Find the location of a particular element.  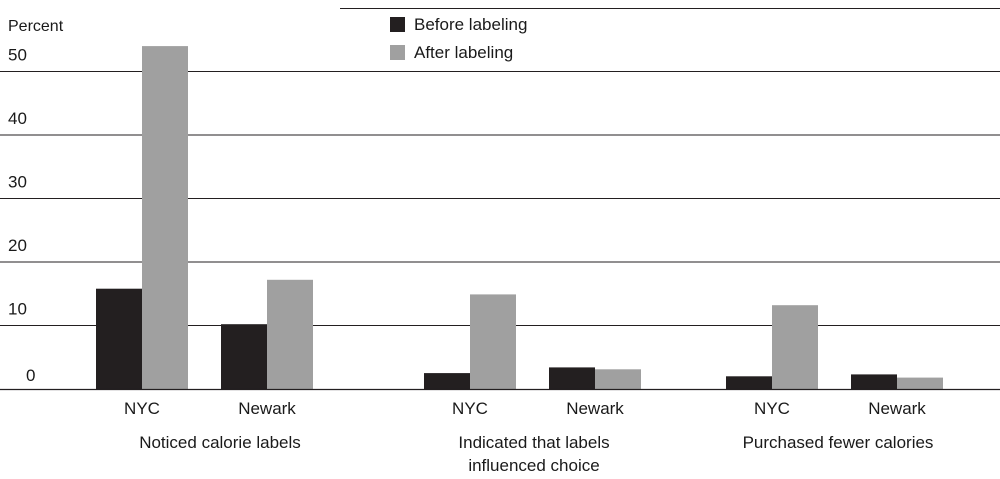

y-tick-label: 30 is located at coordinates (17, 182).